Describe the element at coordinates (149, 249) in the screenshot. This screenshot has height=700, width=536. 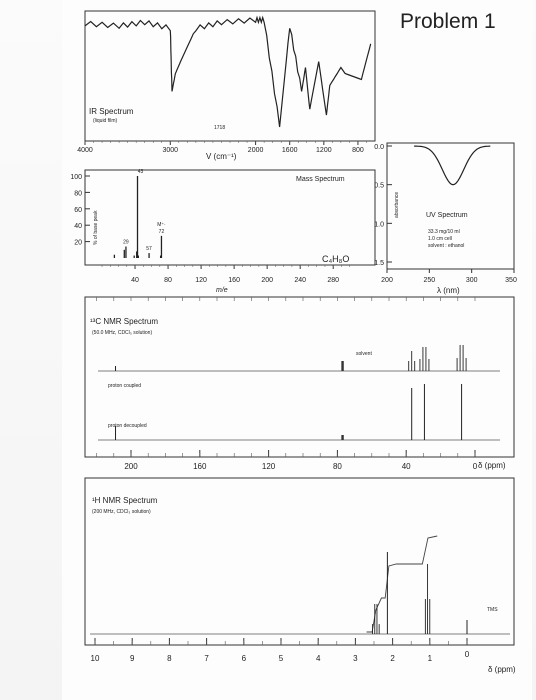
I see `mass-peak-label: 57` at that location.